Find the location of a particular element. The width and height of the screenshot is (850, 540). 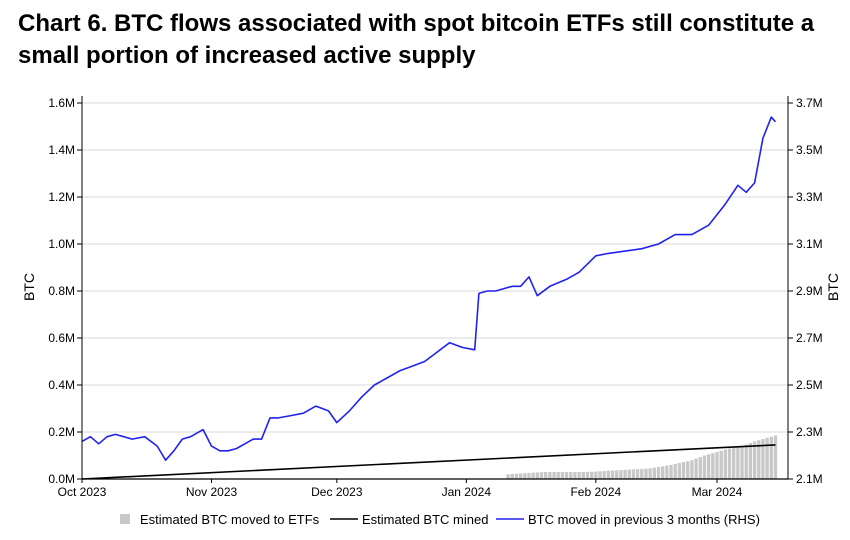

right-tick-label: 2.7M is located at coordinates (809, 338).